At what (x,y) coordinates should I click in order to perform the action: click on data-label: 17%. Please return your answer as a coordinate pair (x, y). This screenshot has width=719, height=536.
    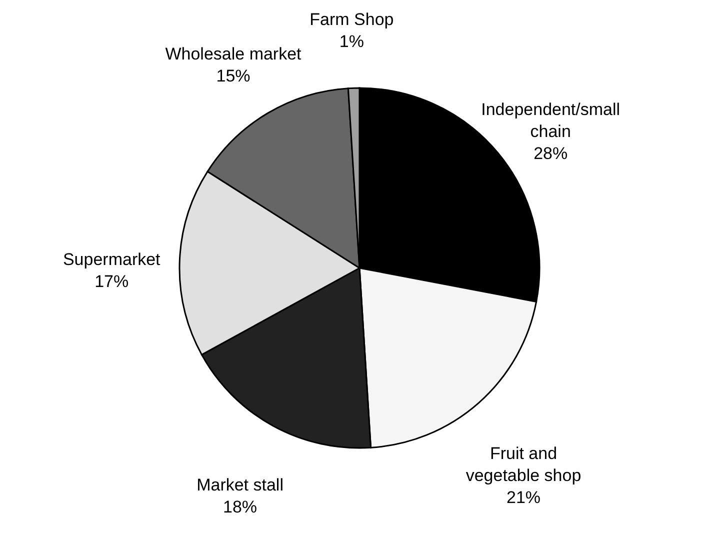
    Looking at the image, I should click on (111, 282).